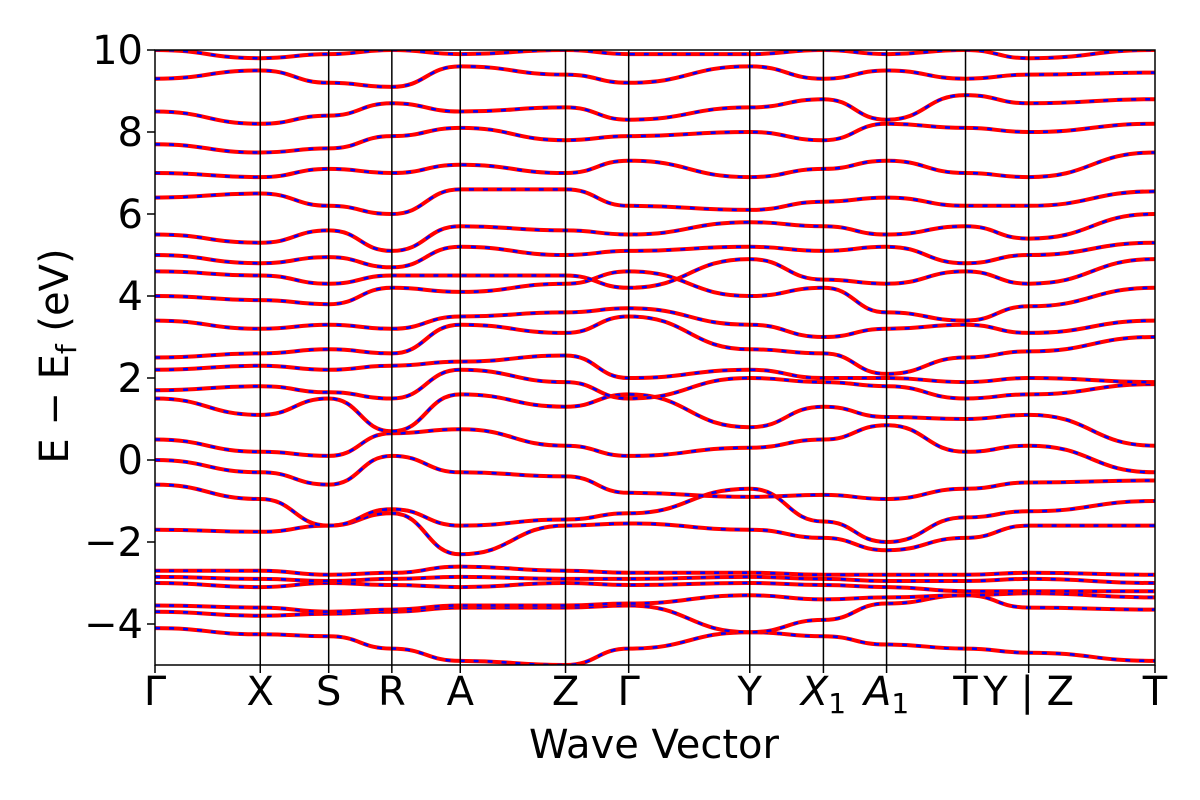 The image size is (1200, 800). Describe the element at coordinates (130, 133) in the screenshot. I see `y-tick-label: 8` at that location.